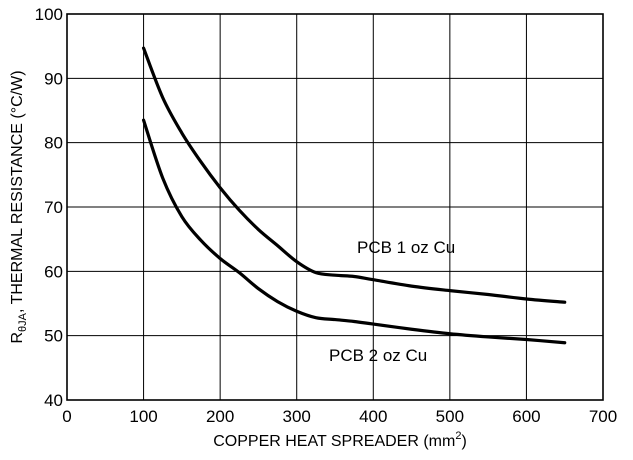  Describe the element at coordinates (66, 416) in the screenshot. I see `x-tick-label: 0` at that location.